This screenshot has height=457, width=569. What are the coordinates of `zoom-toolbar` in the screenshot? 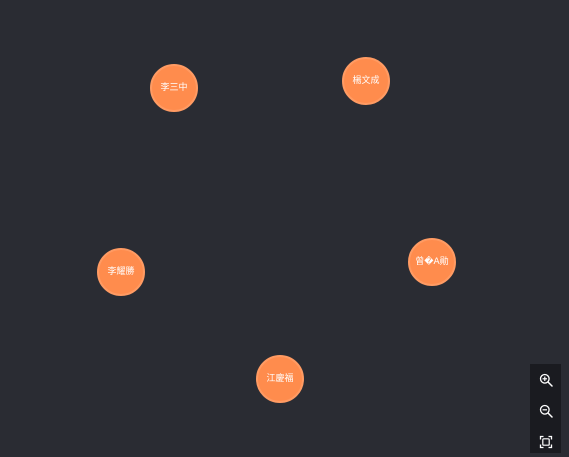 It's located at (545, 408).